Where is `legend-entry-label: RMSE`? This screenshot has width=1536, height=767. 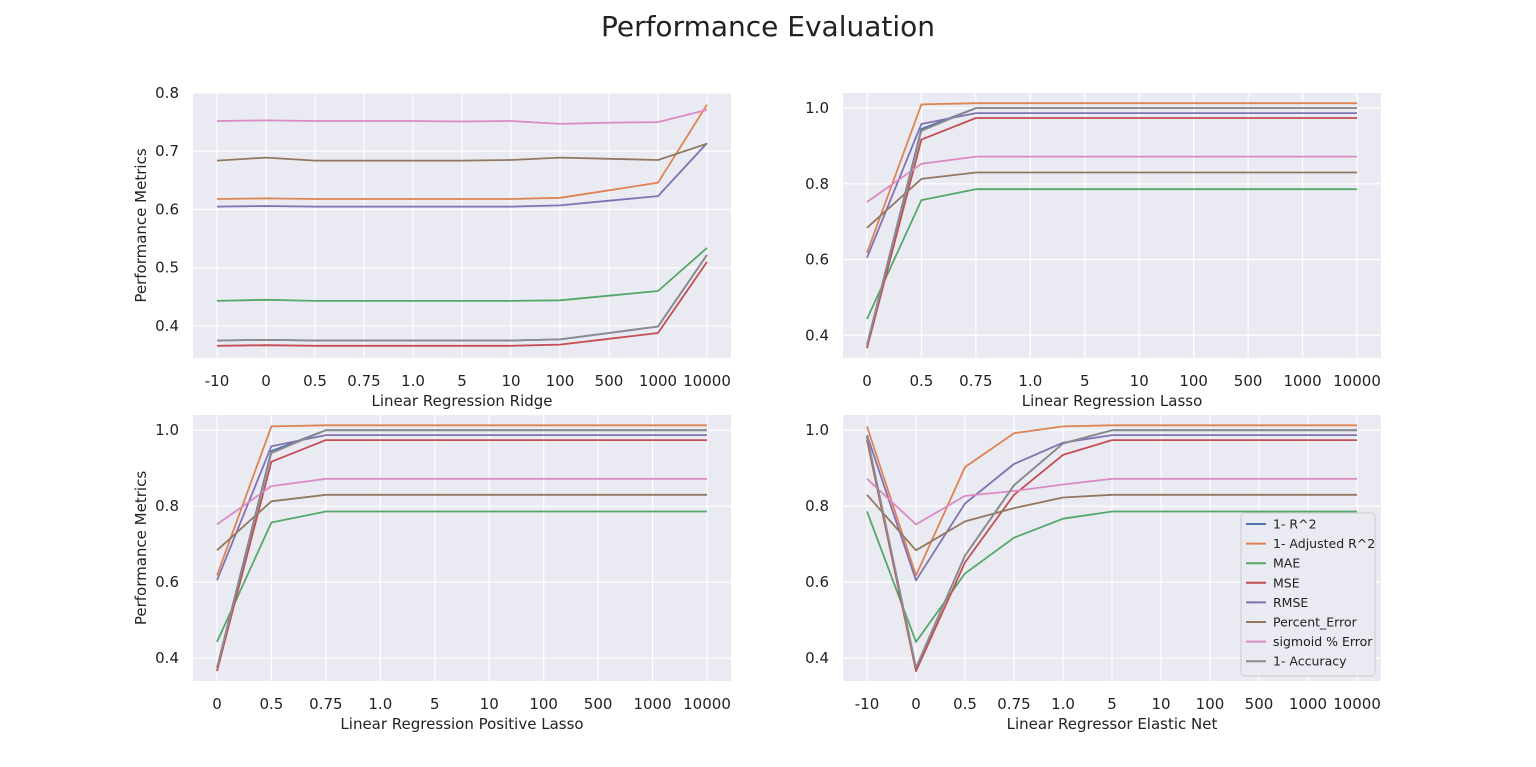 legend-entry-label: RMSE is located at coordinates (1290, 602).